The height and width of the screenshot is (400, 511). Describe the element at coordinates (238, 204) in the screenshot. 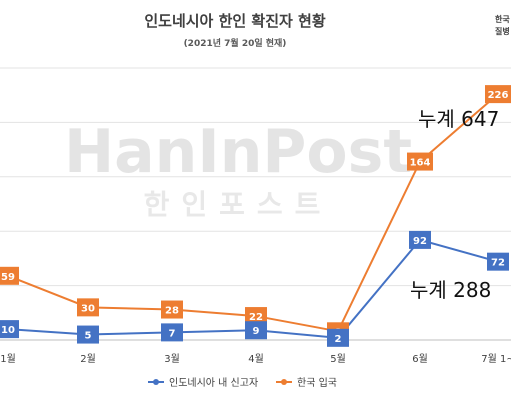

I see `watermark-sub: 한인포스트` at that location.